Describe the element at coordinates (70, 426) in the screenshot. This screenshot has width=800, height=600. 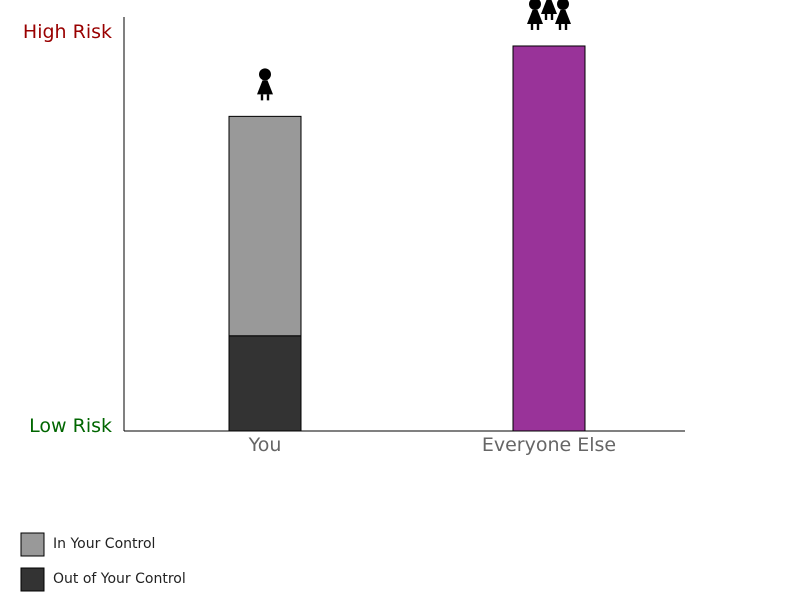
I see `low-risk-label: Low Risk` at that location.